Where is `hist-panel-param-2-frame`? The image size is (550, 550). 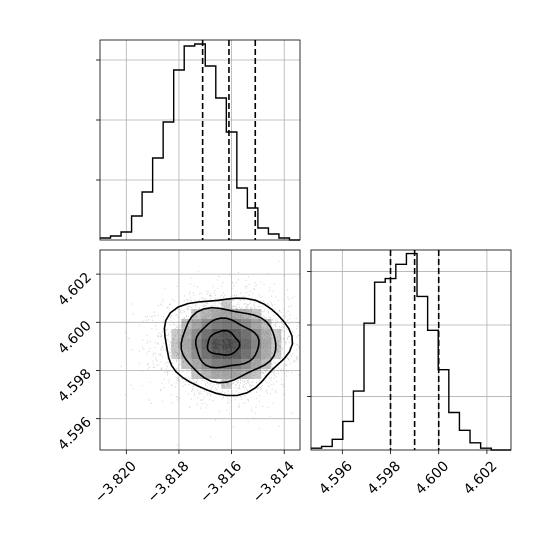 hist-panel-param-2-frame is located at coordinates (411, 350).